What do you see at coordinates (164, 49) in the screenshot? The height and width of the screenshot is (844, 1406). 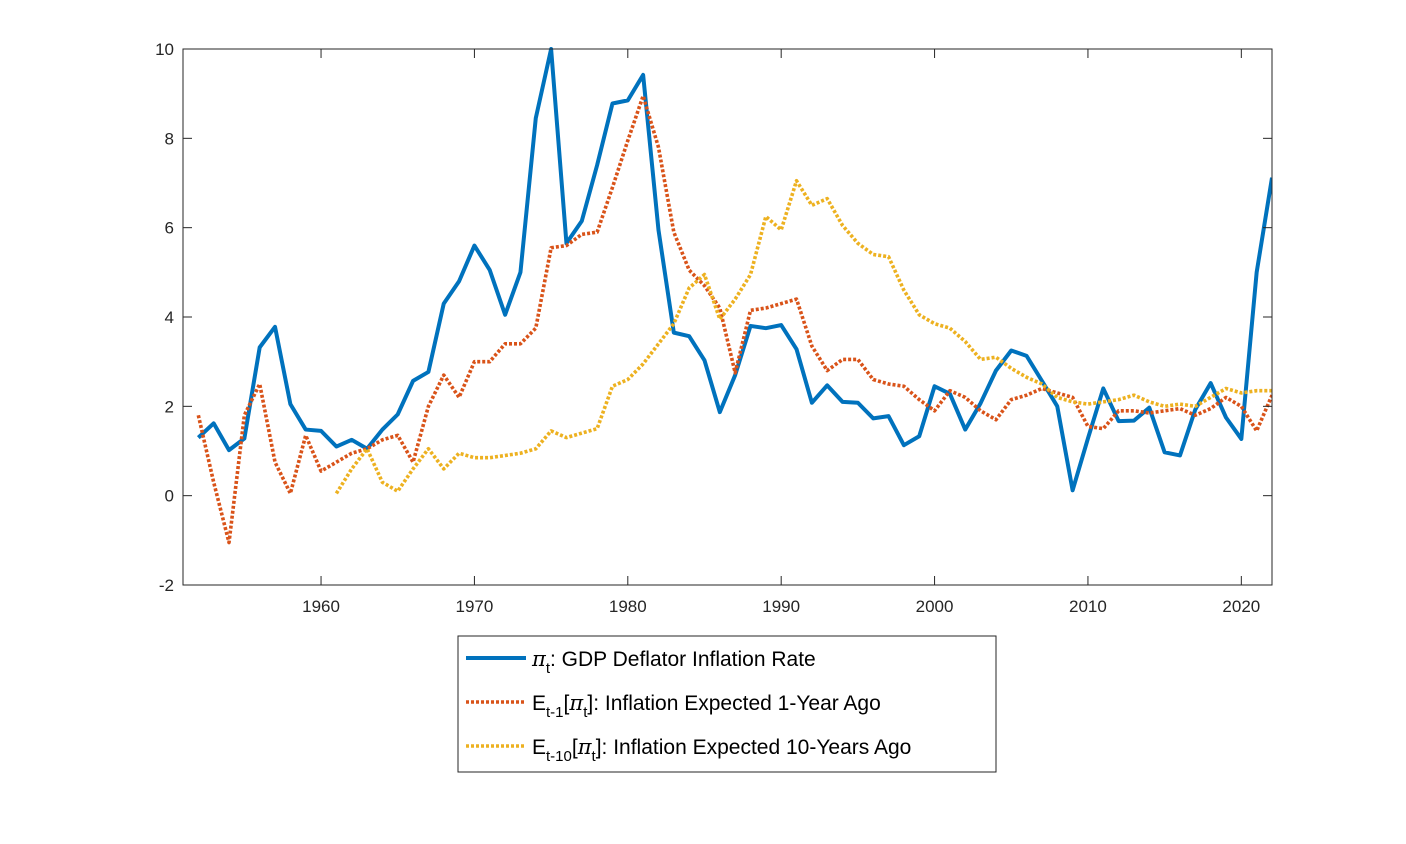 I see `y-tick-label: 10` at bounding box center [164, 49].